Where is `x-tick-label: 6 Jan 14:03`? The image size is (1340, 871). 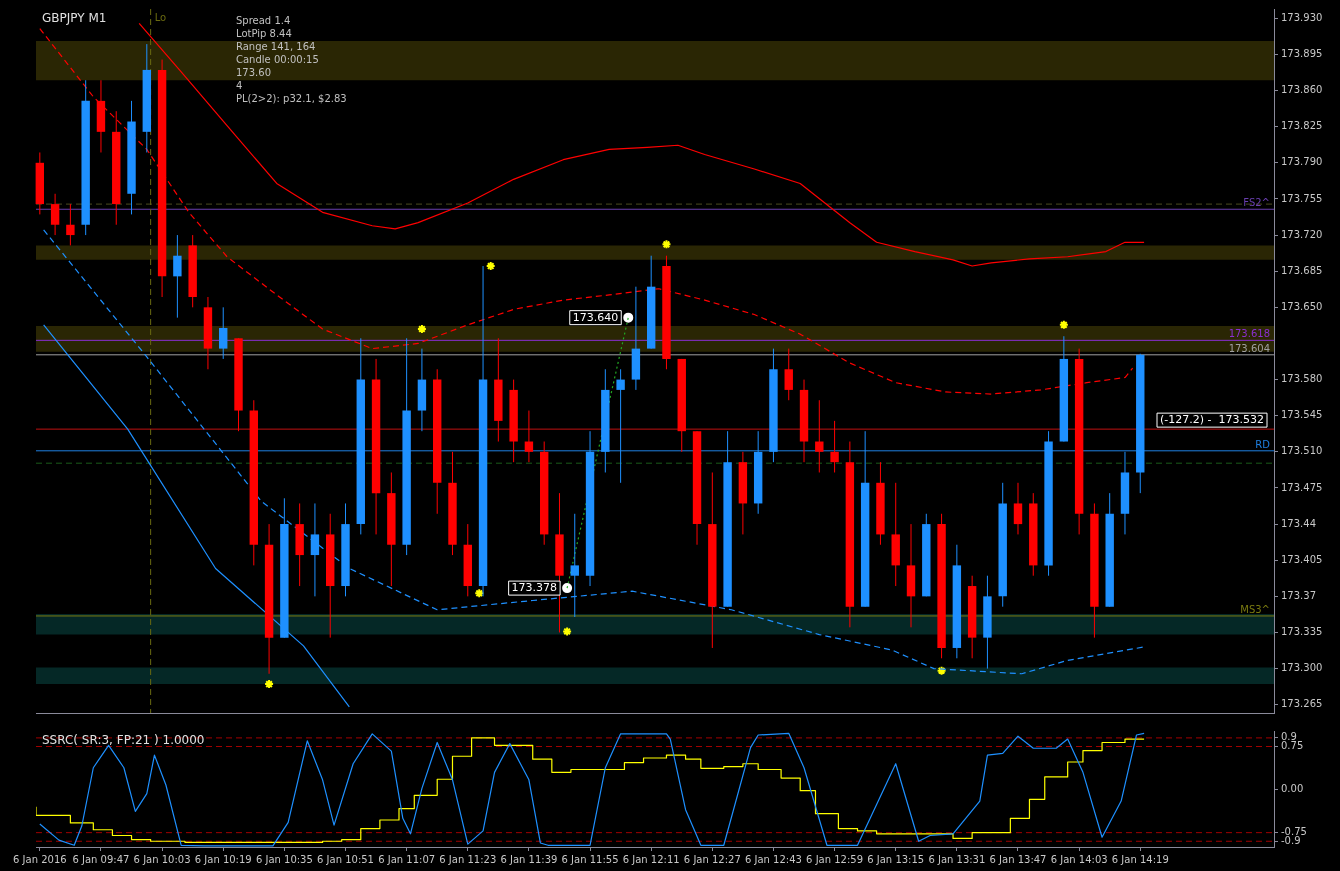 x-tick-label: 6 Jan 14:03 is located at coordinates (1079, 859).